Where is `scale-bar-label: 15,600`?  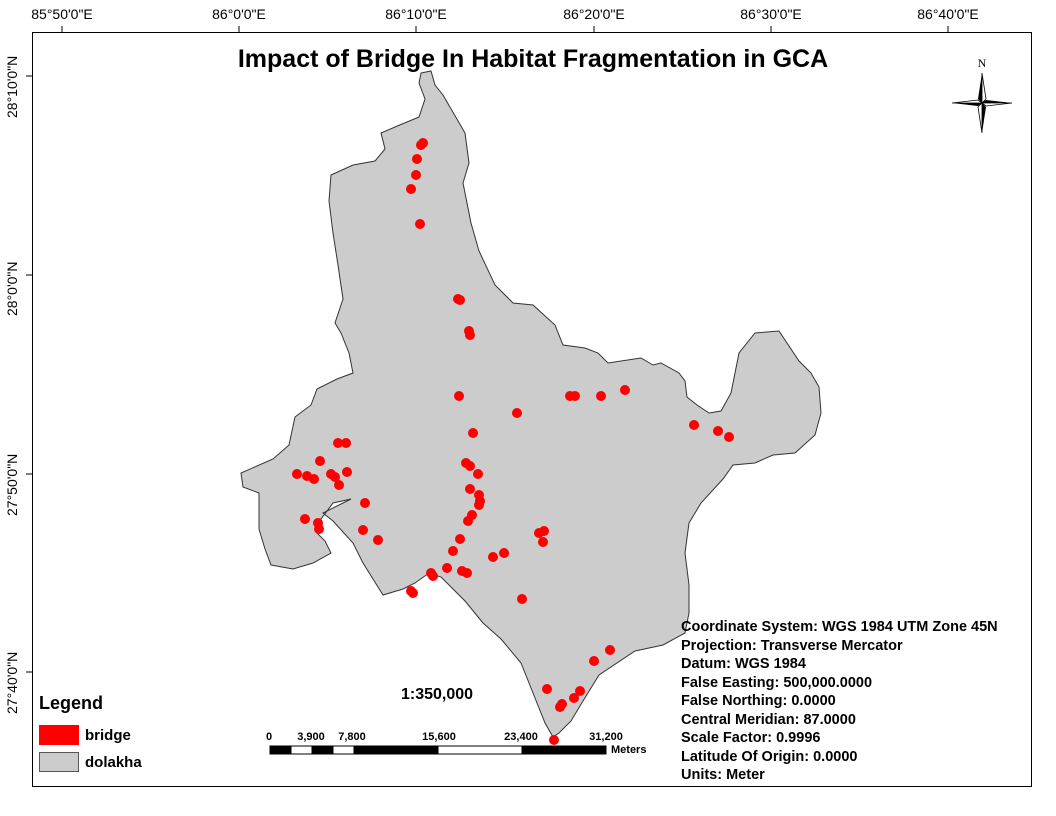 scale-bar-label: 15,600 is located at coordinates (439, 737).